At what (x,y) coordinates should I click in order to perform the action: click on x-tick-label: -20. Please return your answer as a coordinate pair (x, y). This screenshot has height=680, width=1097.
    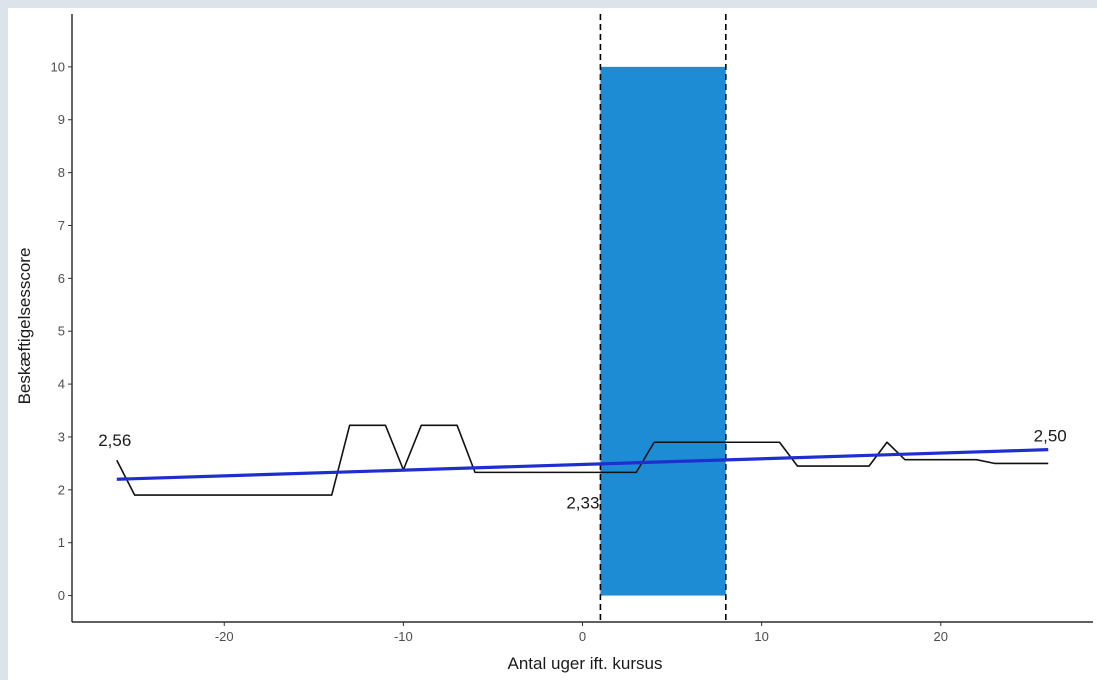
    Looking at the image, I should click on (224, 636).